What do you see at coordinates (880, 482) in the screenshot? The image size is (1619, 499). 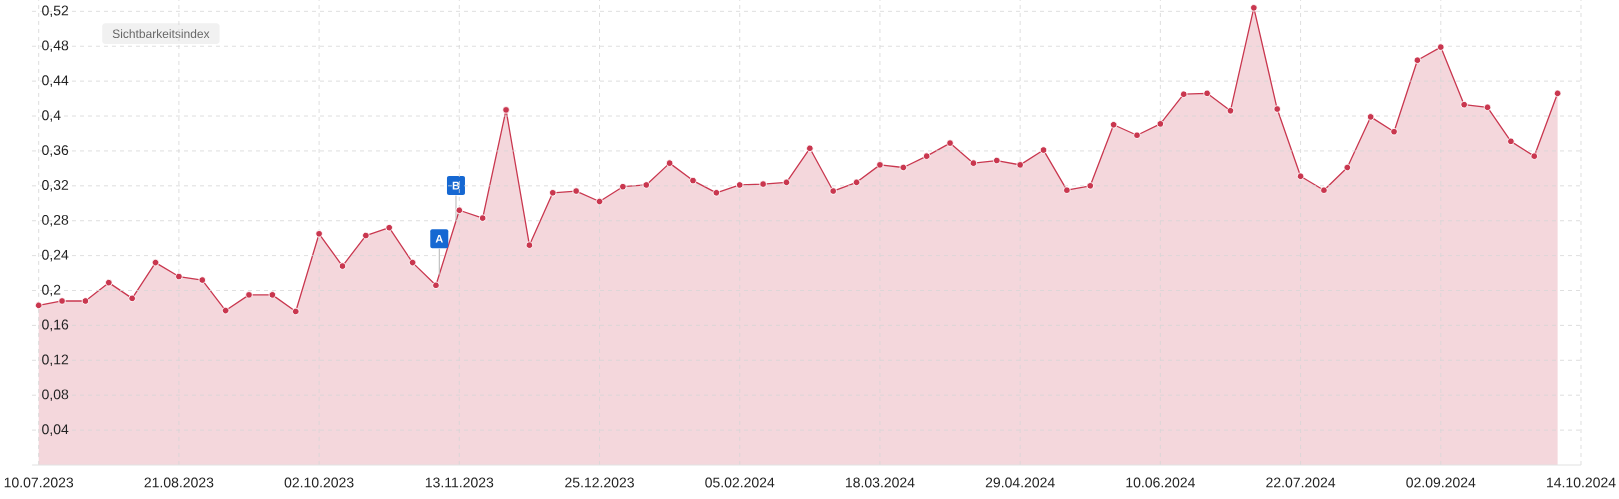 I see `x-tick-label: 18.03.2024` at bounding box center [880, 482].